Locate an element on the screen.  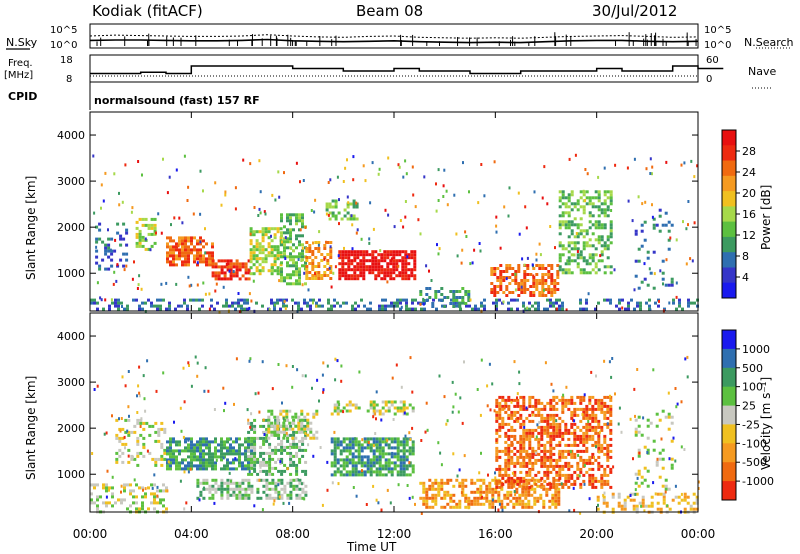
power-ytick-label: 2000 is located at coordinates (71, 227).